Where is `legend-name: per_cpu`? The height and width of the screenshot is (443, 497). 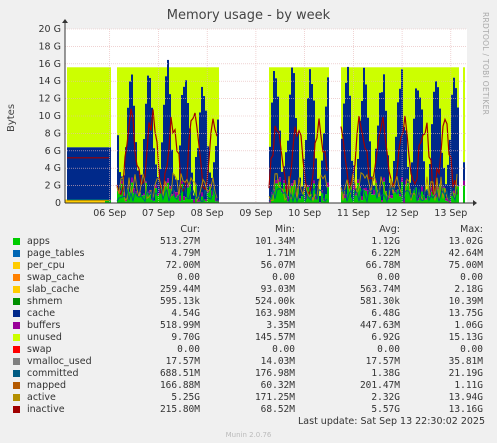 legend-name: per_cpu is located at coordinates (46, 265).